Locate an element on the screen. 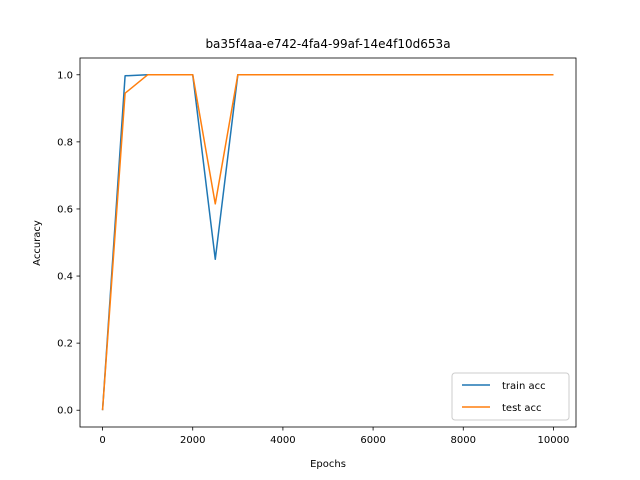 The image size is (640, 480). x-axis-ticks: 0 2000 4000 6000 8000 10000 is located at coordinates (334, 436).